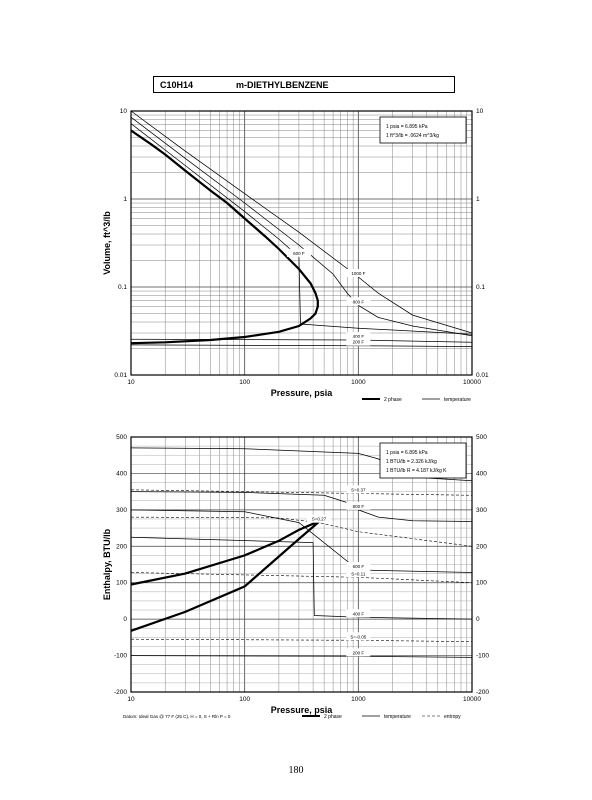  I want to click on chart1-y-tick-label-left: 400, so click(121, 473).